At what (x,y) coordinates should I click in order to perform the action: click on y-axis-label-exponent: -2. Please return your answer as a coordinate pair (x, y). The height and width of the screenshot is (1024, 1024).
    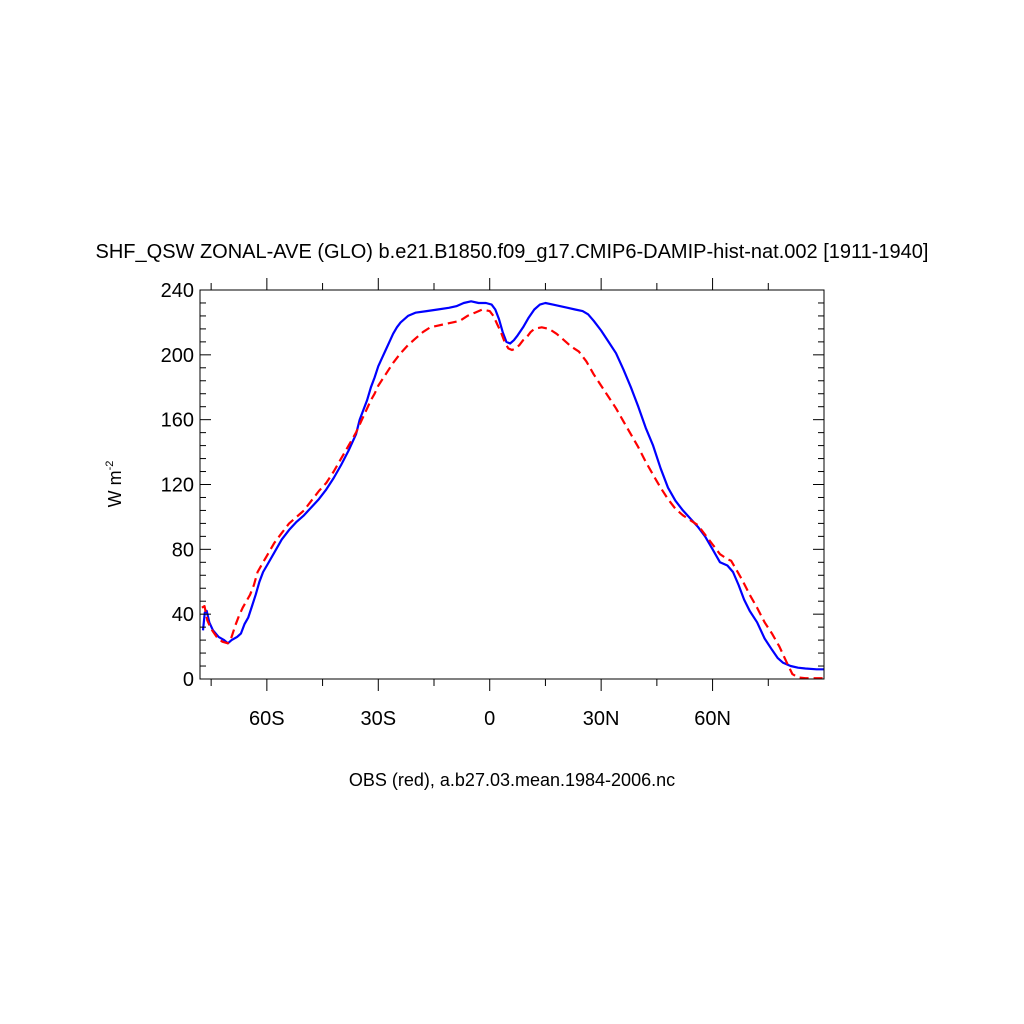
    Looking at the image, I should click on (110, 466).